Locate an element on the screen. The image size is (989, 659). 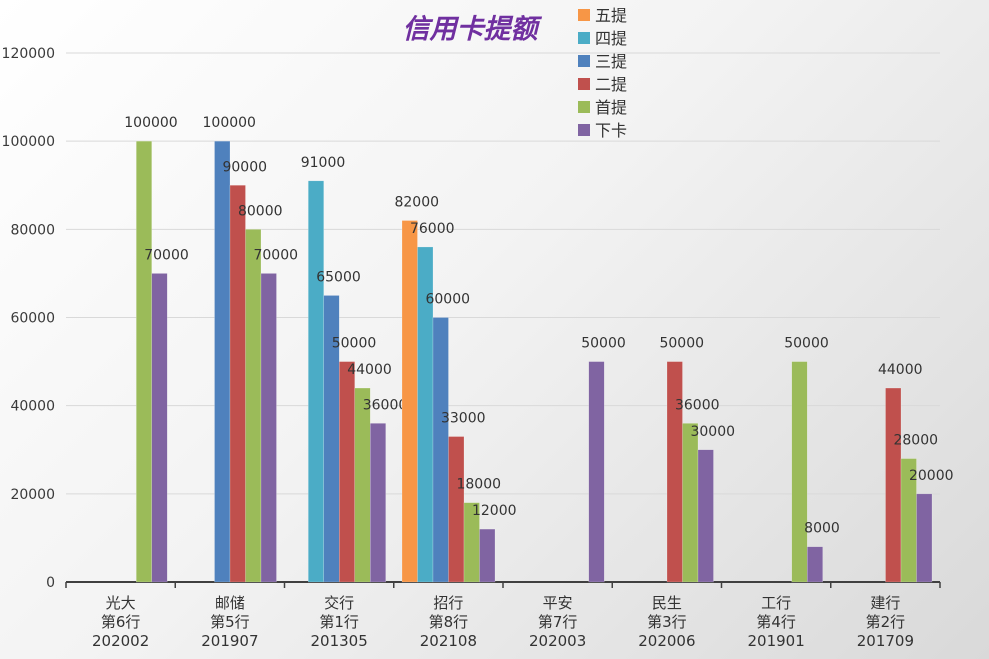
legend-label: 下卡 is located at coordinates (611, 130).